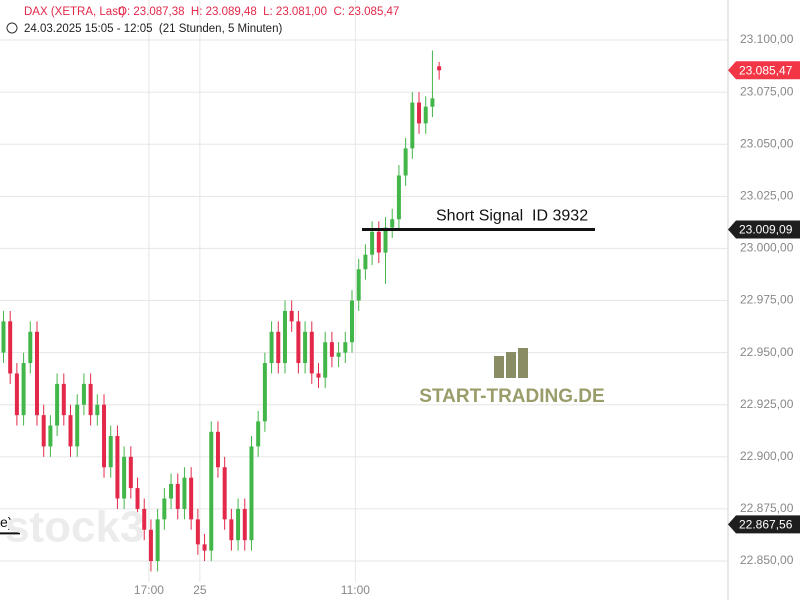  I want to click on y-tick-label: 23.025,00, so click(767, 195).